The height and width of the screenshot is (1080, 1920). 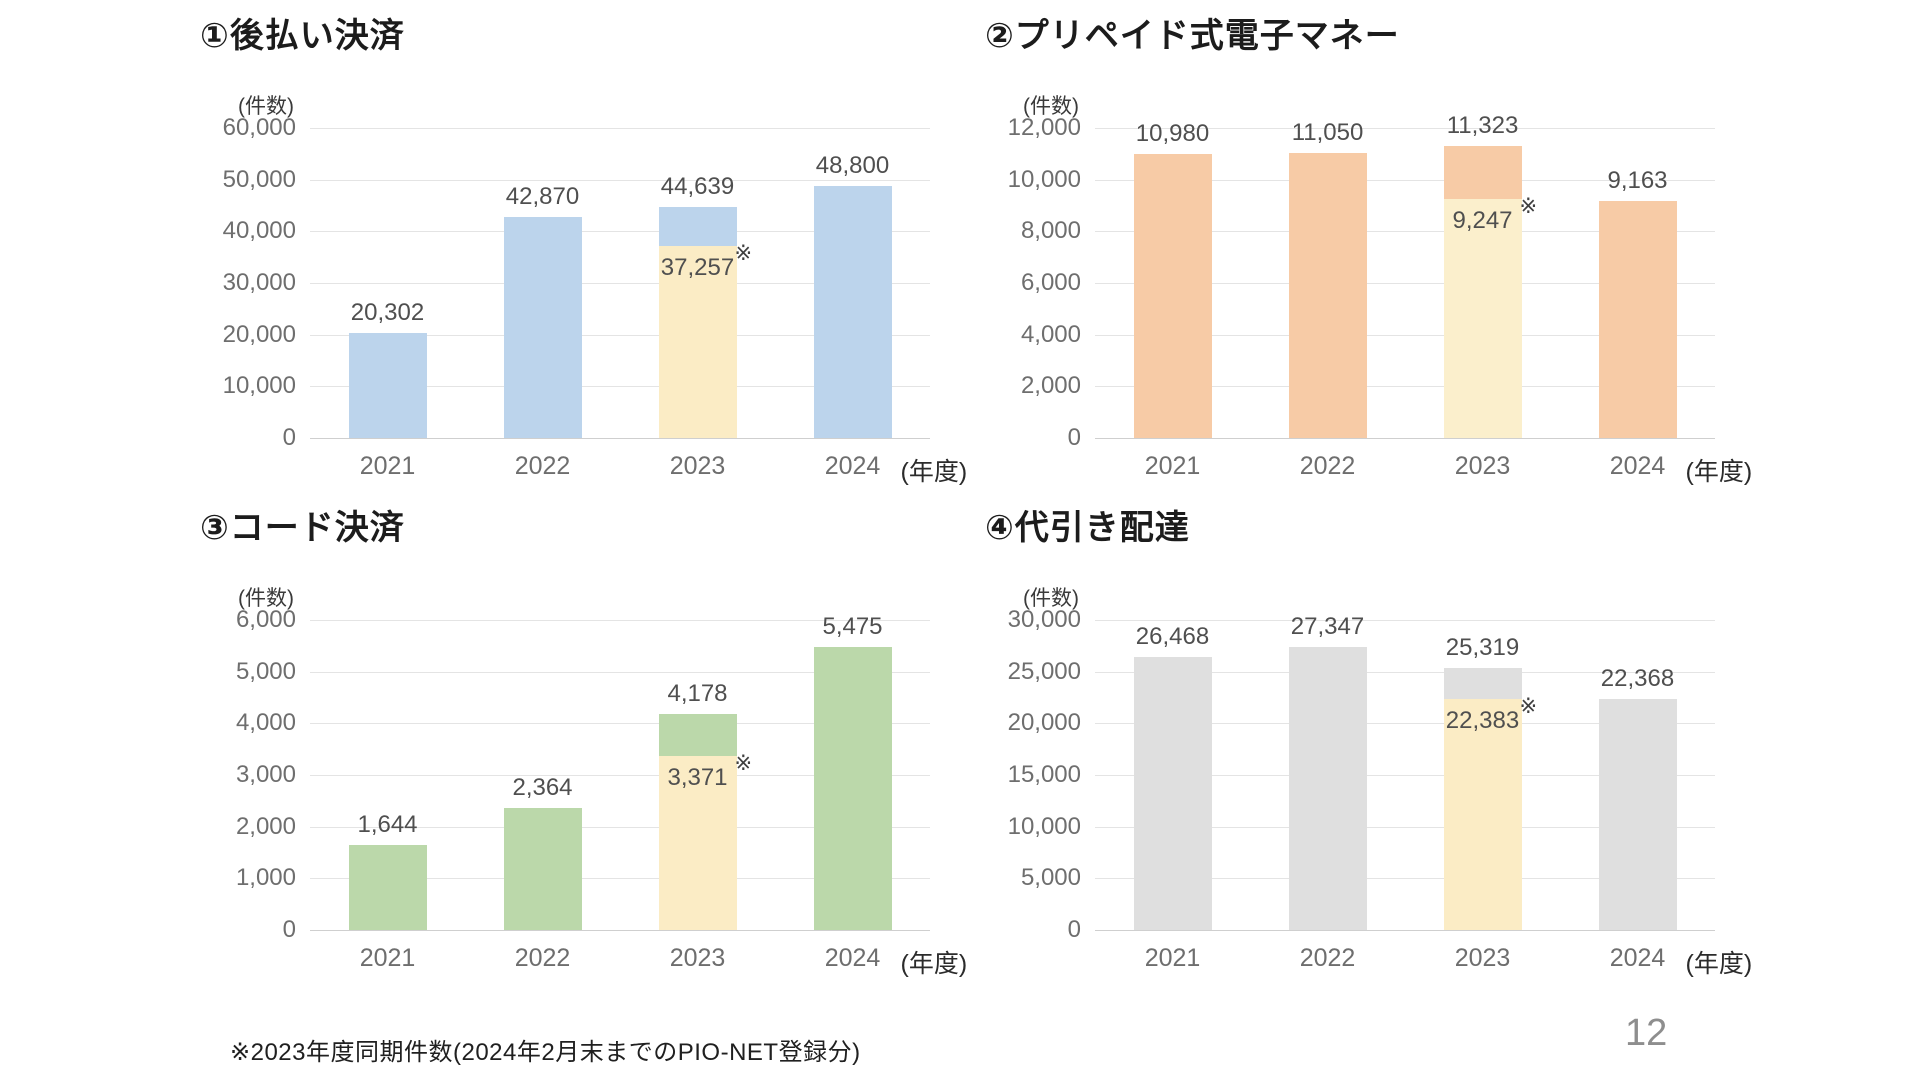 I want to click on value-label: 9,163, so click(x=1637, y=181).